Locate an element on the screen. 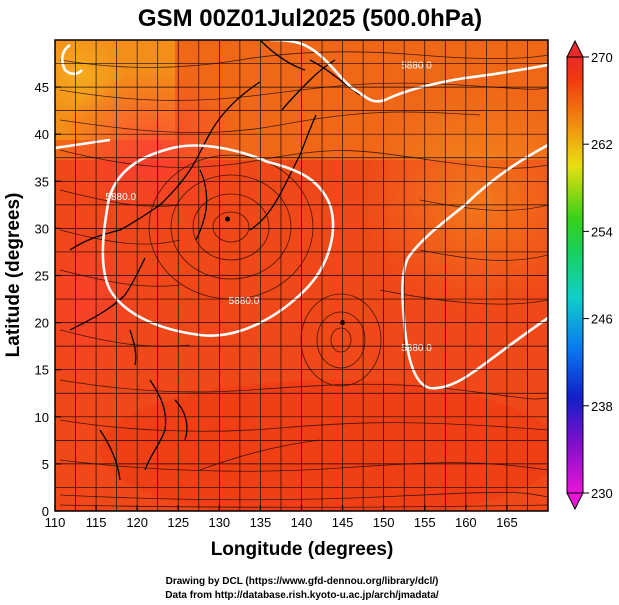 The image size is (619, 605). y-tick-label: 25 is located at coordinates (42, 276).